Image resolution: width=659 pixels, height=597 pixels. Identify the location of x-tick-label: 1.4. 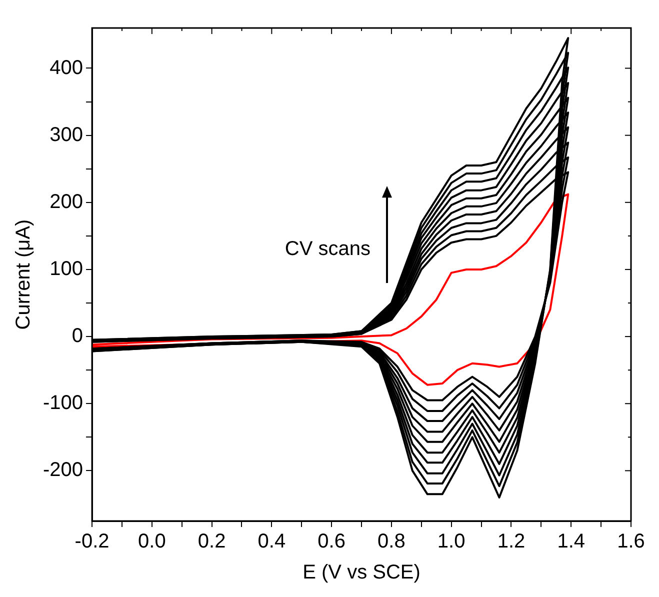
(571, 541).